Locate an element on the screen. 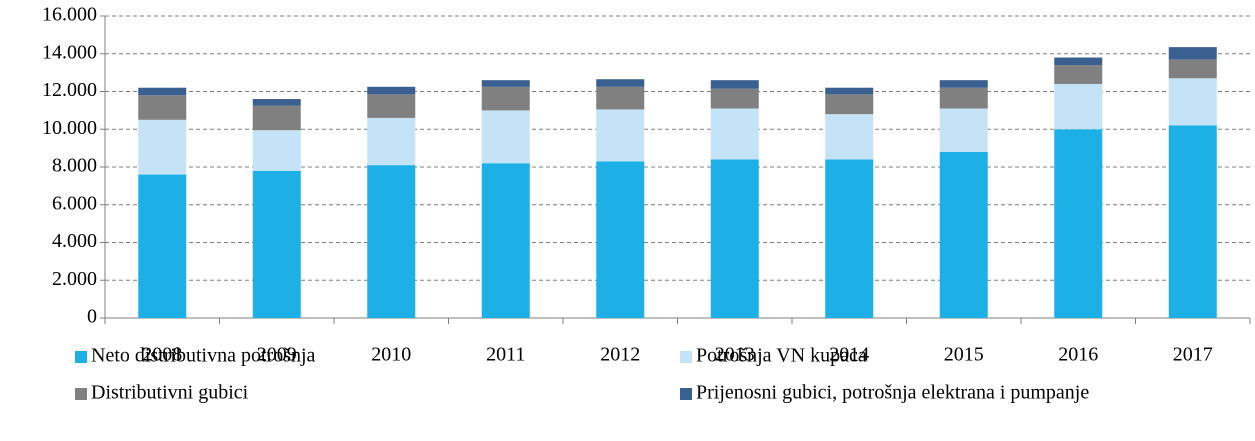 The width and height of the screenshot is (1255, 441). x-tick-label: 2013 is located at coordinates (735, 355).